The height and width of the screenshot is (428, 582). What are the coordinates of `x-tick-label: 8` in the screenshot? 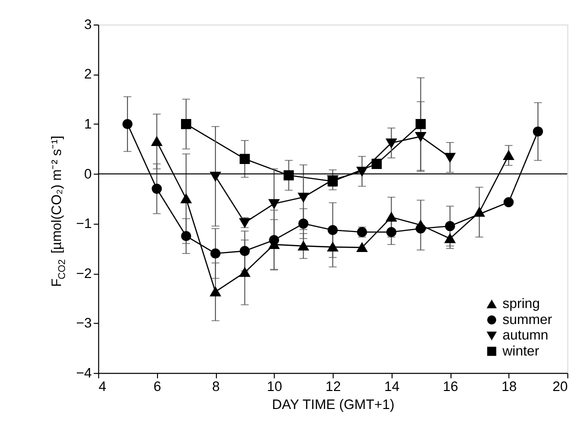 It's located at (216, 386).